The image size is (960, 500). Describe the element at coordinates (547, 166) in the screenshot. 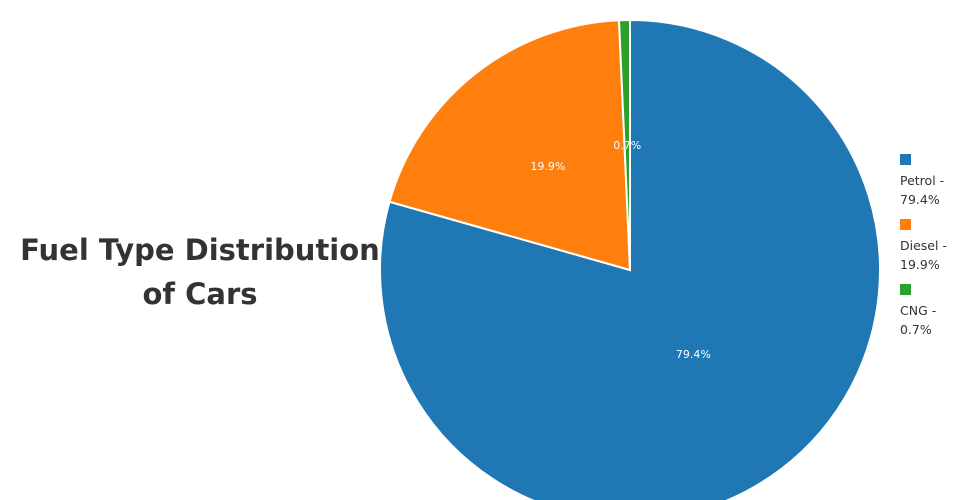

I see `pie-label-diesel: 19.9%` at that location.